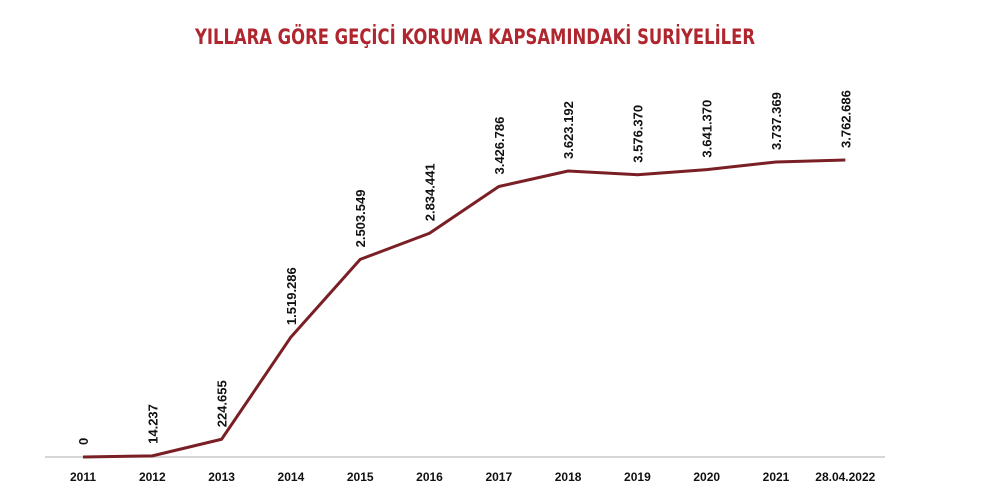  I want to click on data-label: 3.762.686, so click(845, 119).